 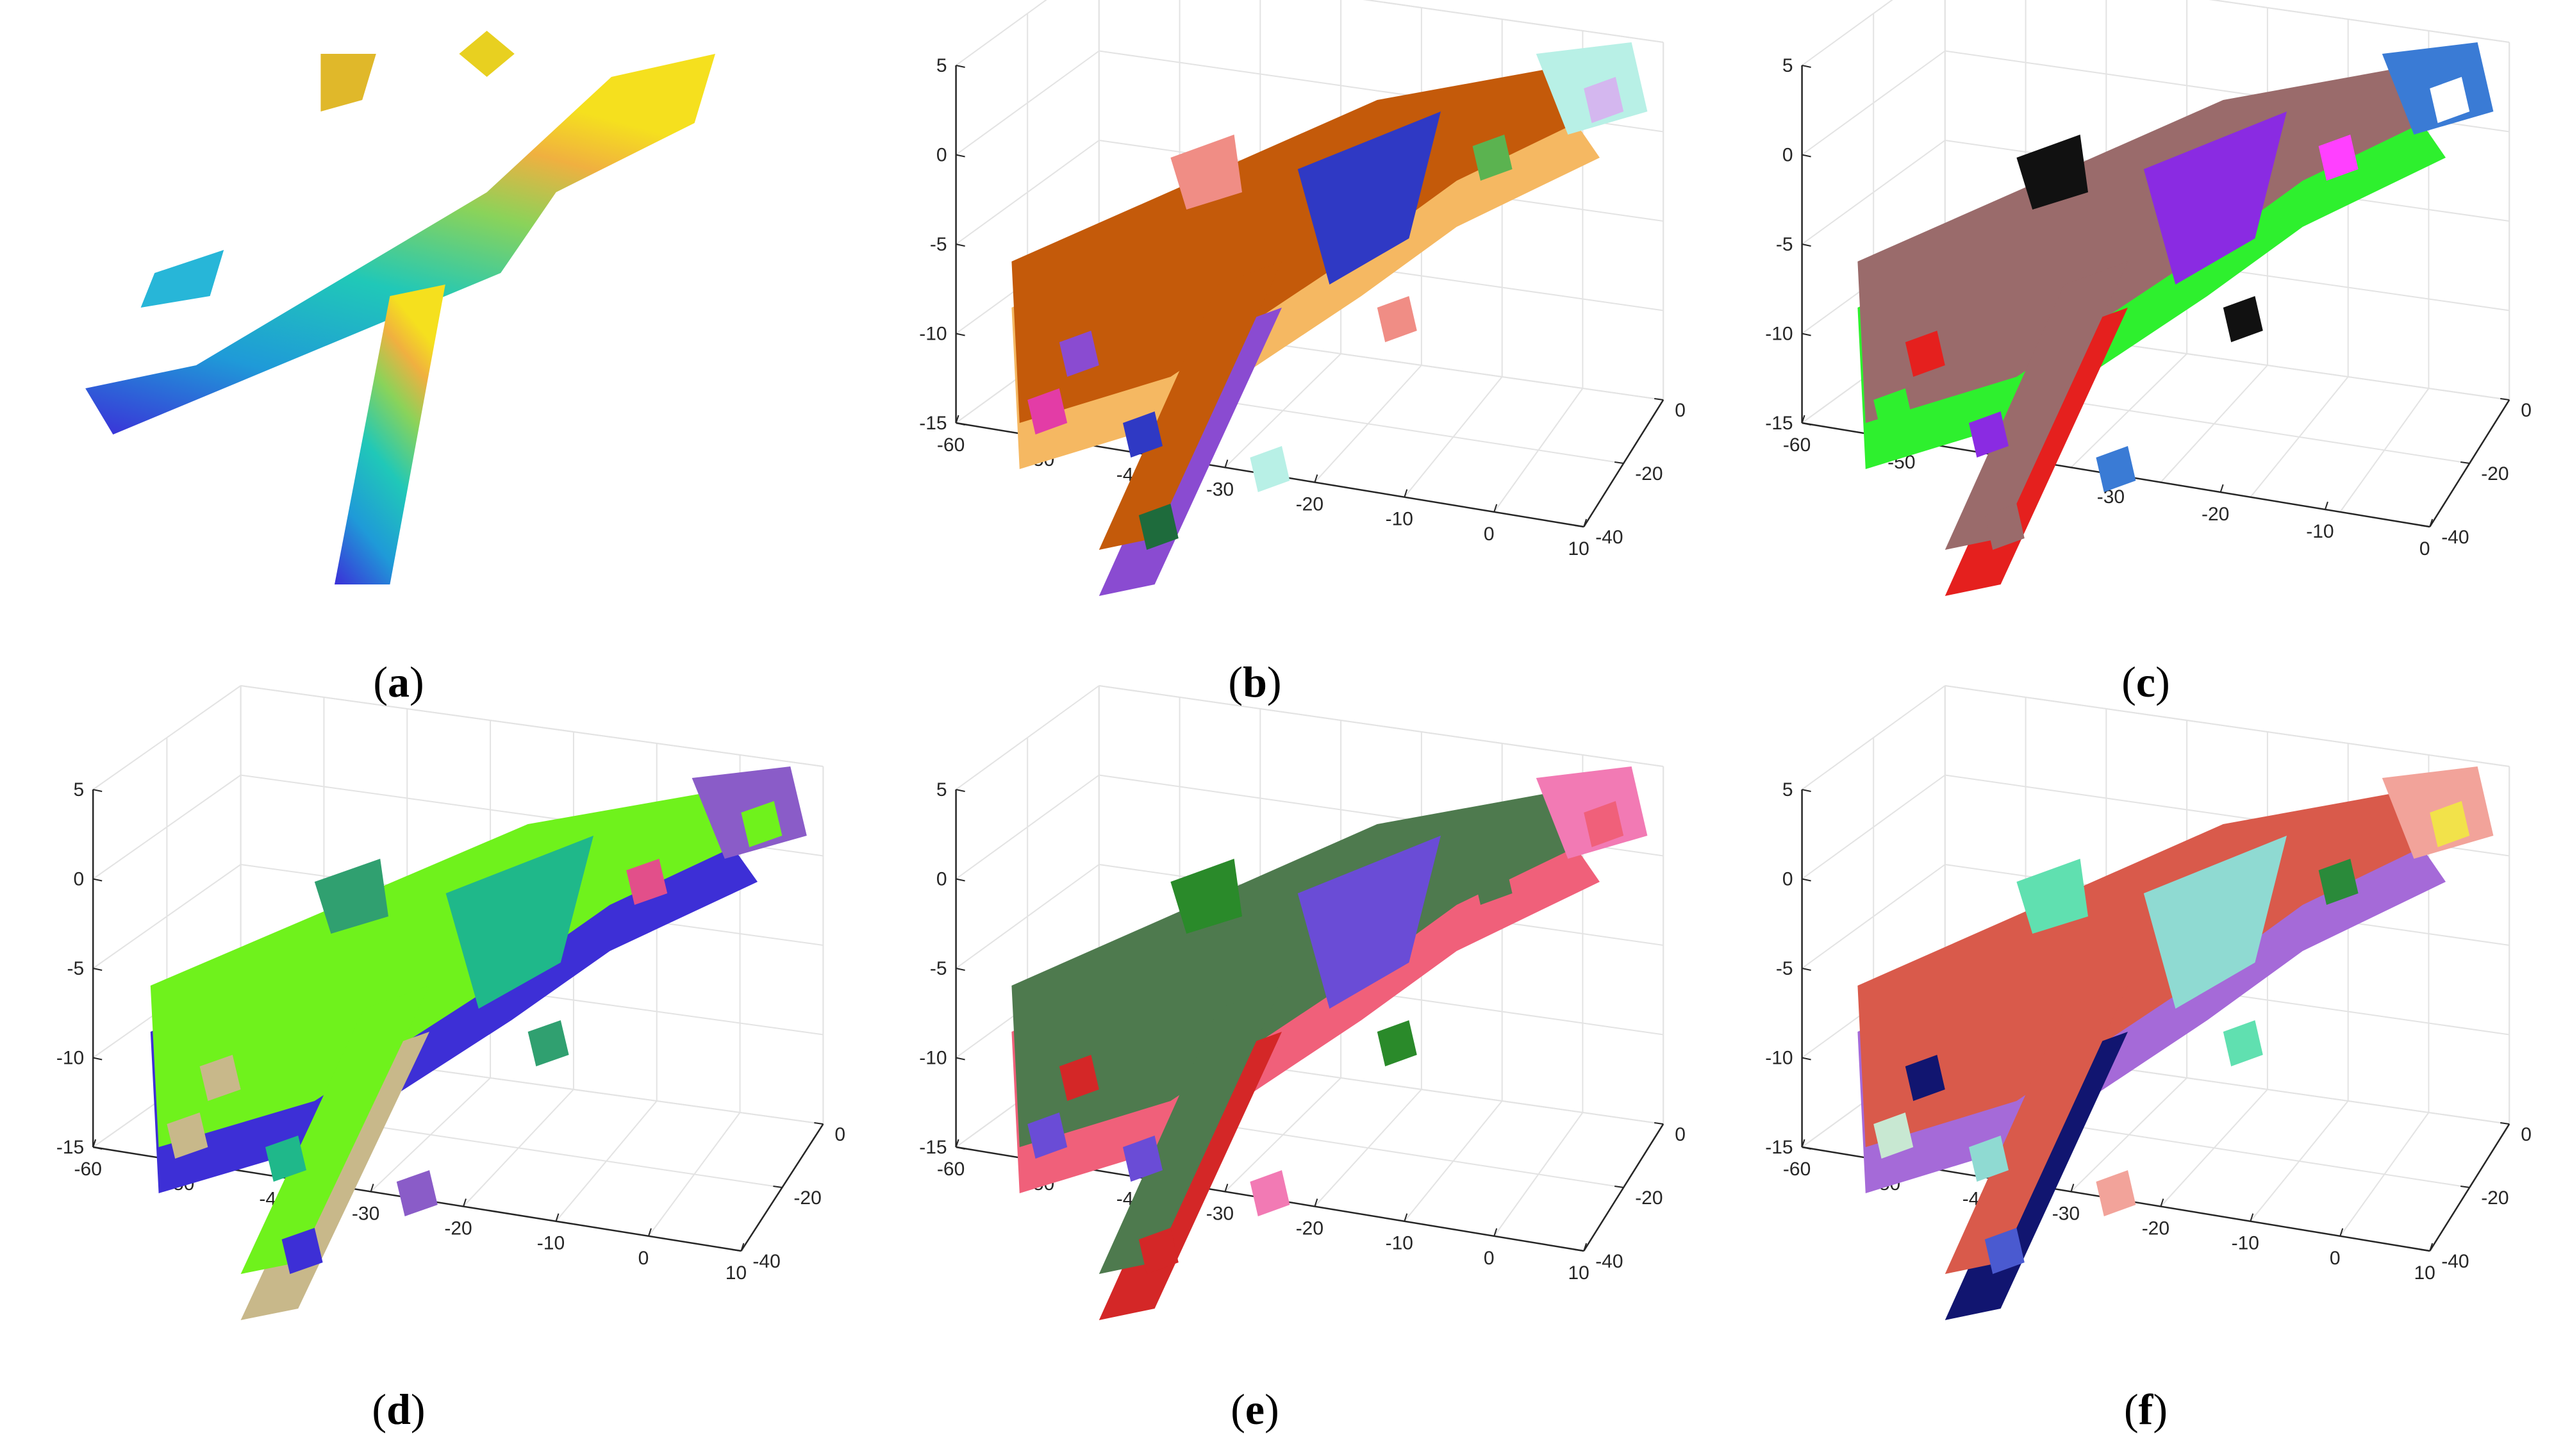 I want to click on z-tick-label: 0, so click(x=941, y=155).